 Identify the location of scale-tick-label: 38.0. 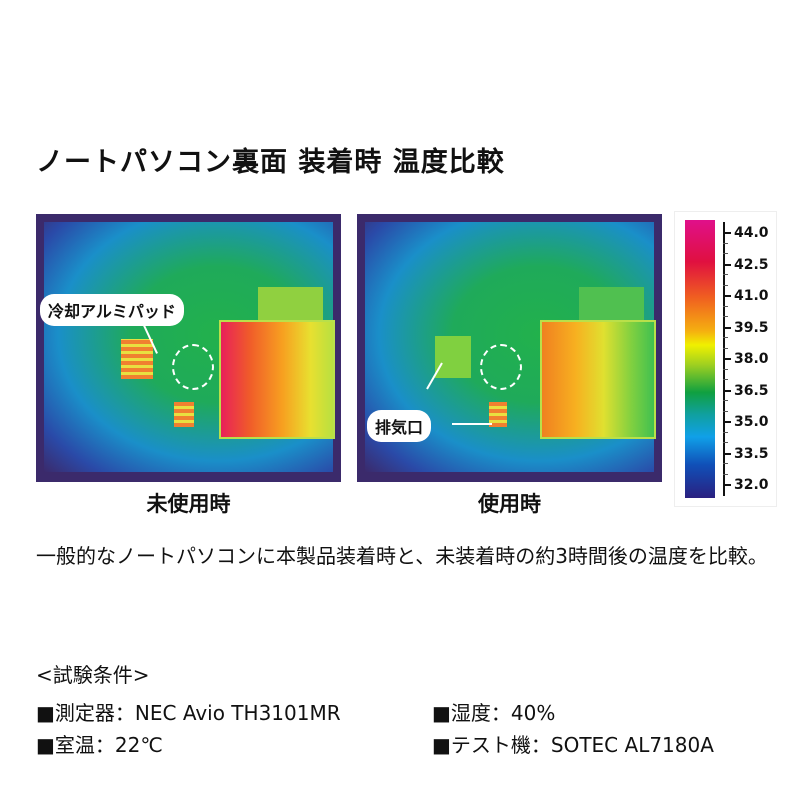
(751, 359).